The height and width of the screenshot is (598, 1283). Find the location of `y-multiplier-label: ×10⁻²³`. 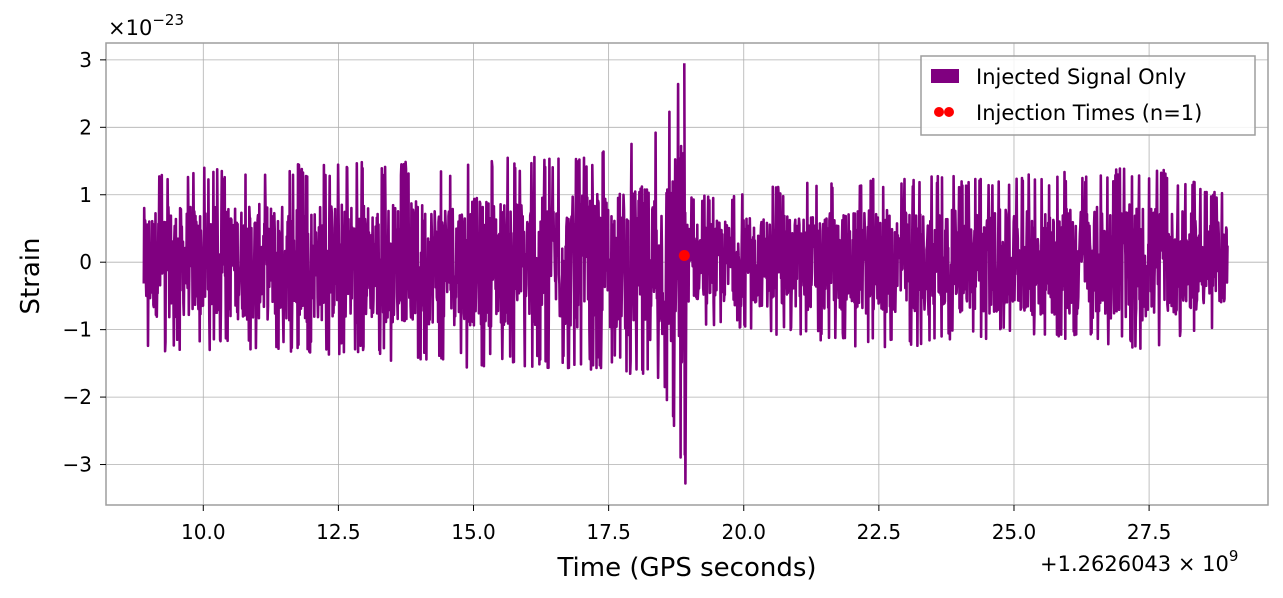

y-multiplier-label: ×10⁻²³ is located at coordinates (146, 25).